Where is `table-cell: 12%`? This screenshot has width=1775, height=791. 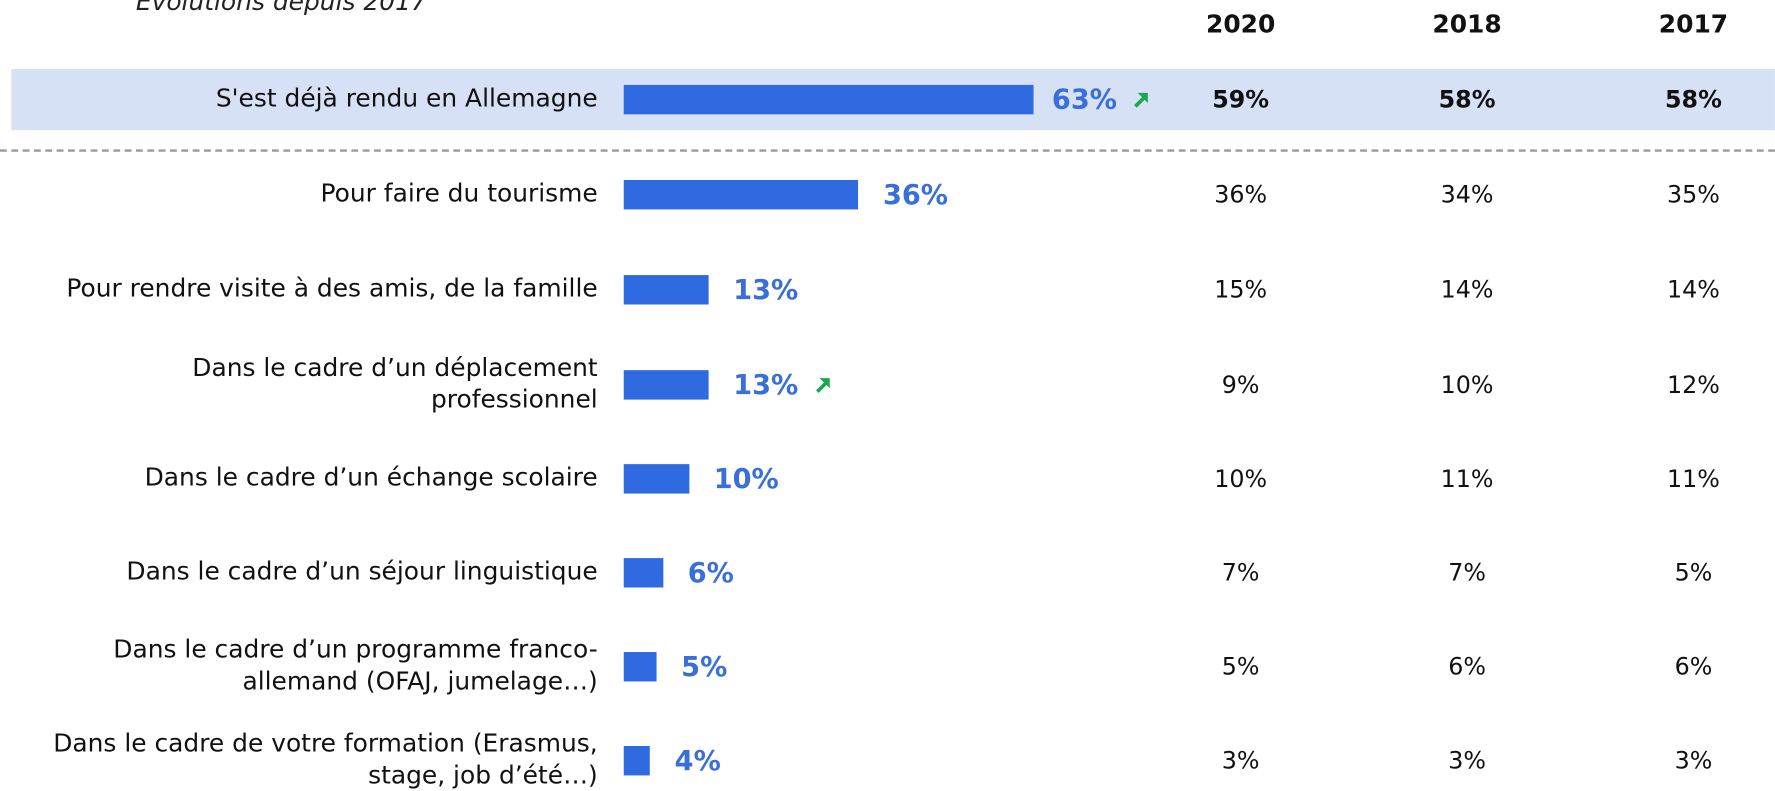
table-cell: 12% is located at coordinates (1693, 385).